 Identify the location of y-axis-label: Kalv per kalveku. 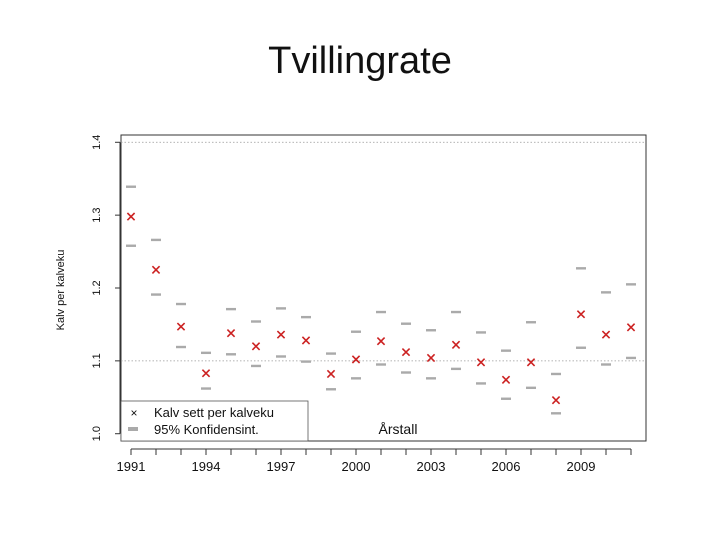
(61, 290).